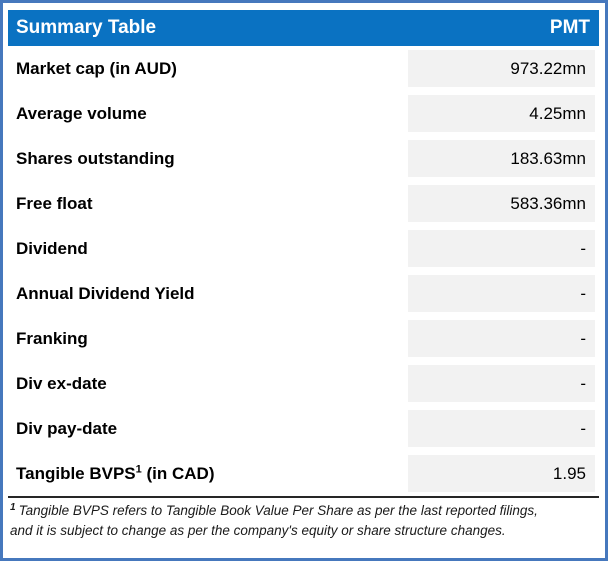  Describe the element at coordinates (54, 203) in the screenshot. I see `row-label-text: Free float` at that location.